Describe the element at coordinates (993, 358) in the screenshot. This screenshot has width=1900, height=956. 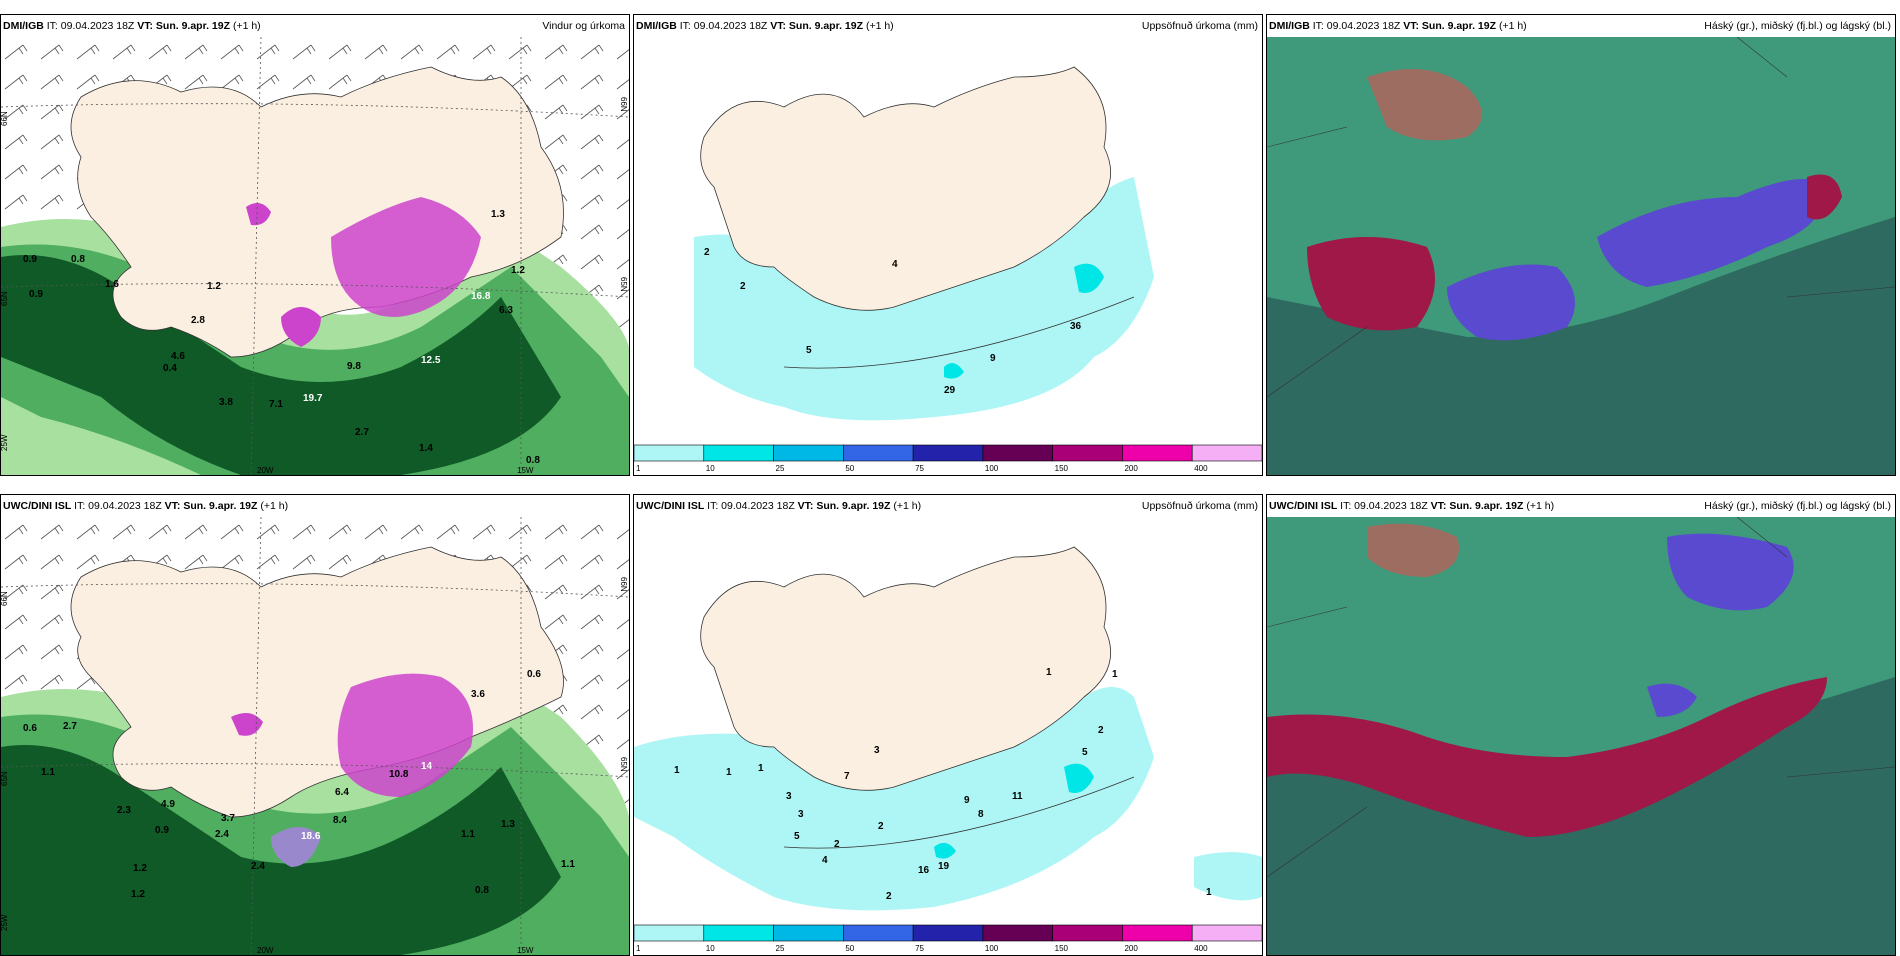
I see `value-label: 9` at that location.